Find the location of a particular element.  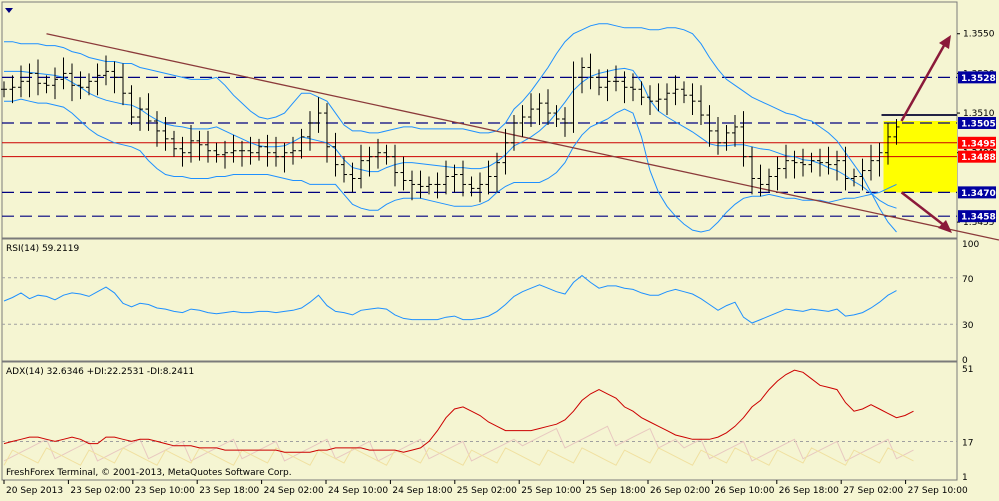

rsi-title: RSI(14) 59.2119 is located at coordinates (42, 249).